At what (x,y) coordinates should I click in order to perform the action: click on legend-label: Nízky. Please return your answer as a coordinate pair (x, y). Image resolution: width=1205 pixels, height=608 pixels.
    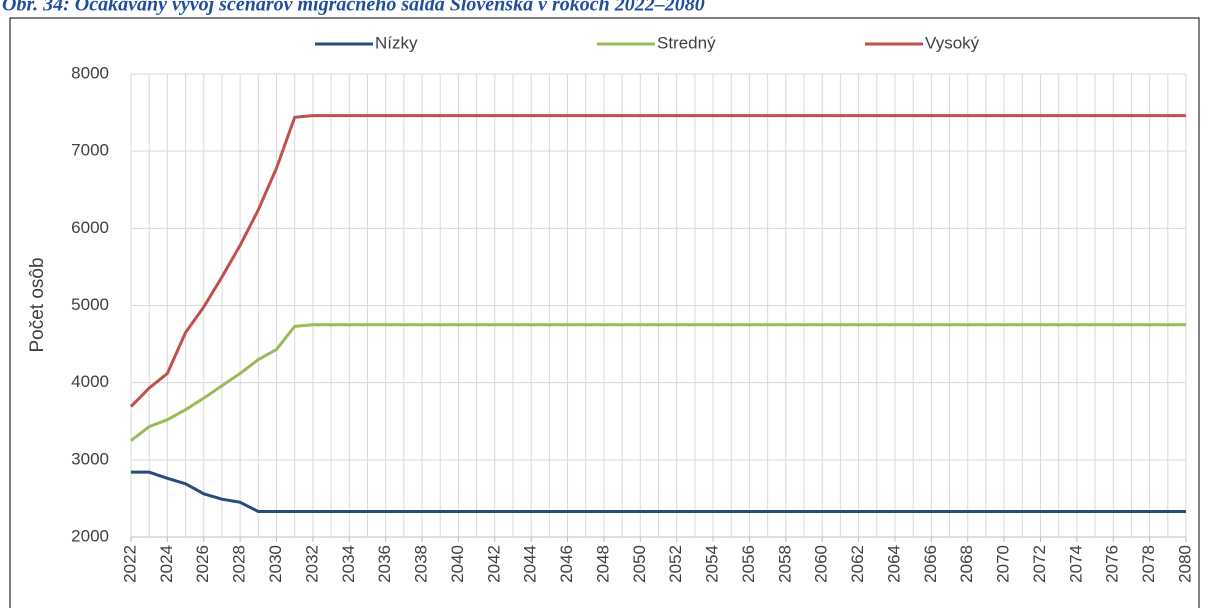
    Looking at the image, I should click on (396, 42).